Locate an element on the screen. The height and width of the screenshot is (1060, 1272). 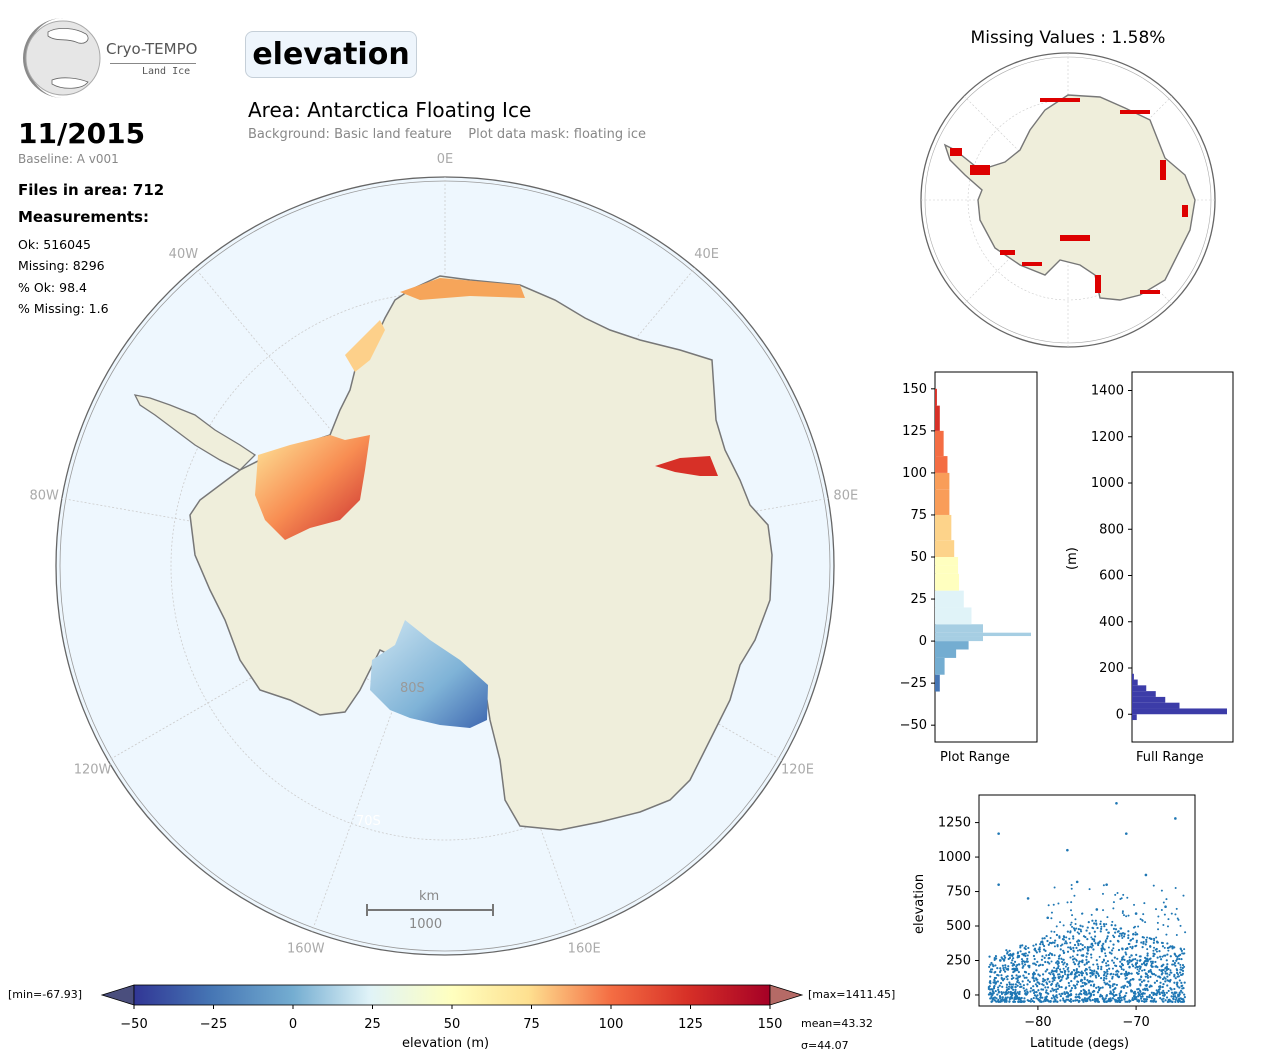
amery-ice-shelf is located at coordinates (686, 466).